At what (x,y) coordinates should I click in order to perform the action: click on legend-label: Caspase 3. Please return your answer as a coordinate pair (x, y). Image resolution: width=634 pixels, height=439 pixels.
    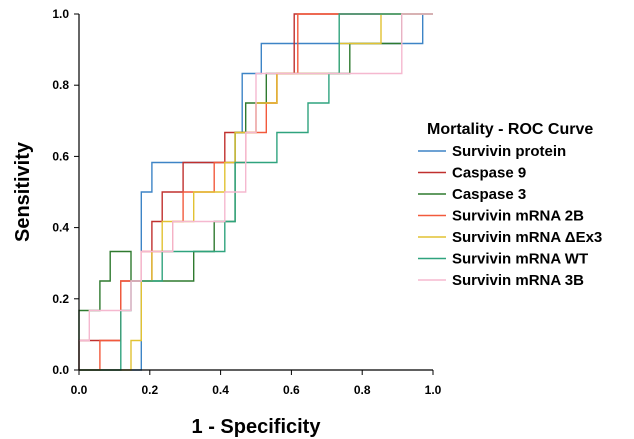
    Looking at the image, I should click on (489, 194).